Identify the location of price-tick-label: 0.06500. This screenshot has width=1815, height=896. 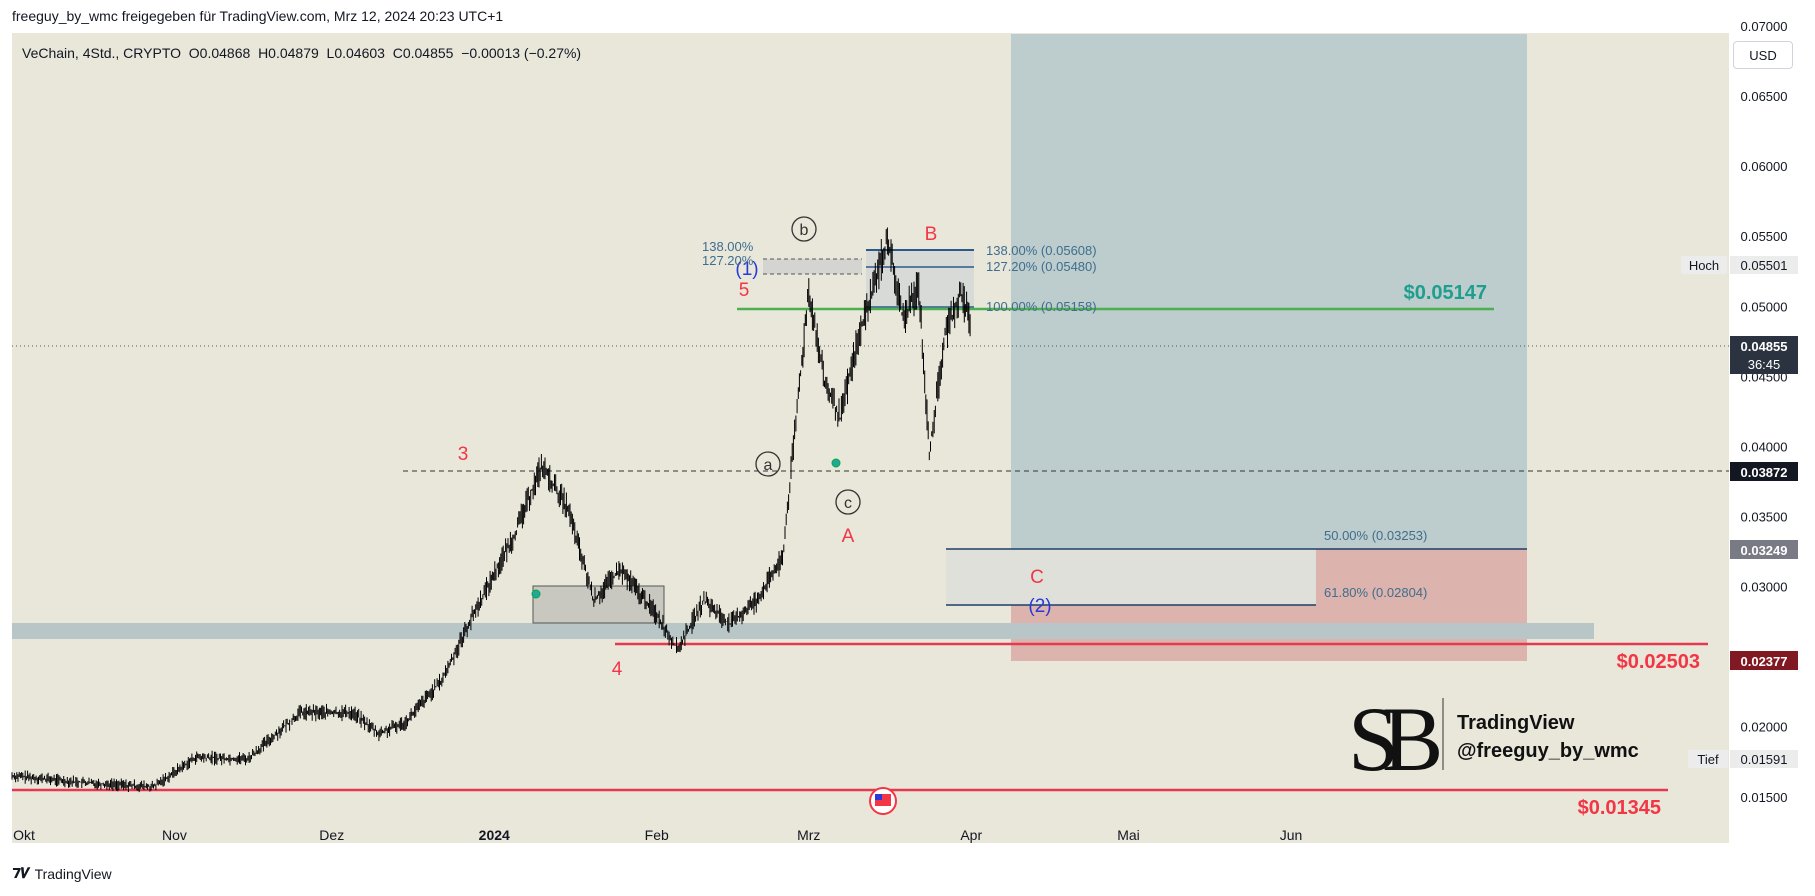
(1764, 96).